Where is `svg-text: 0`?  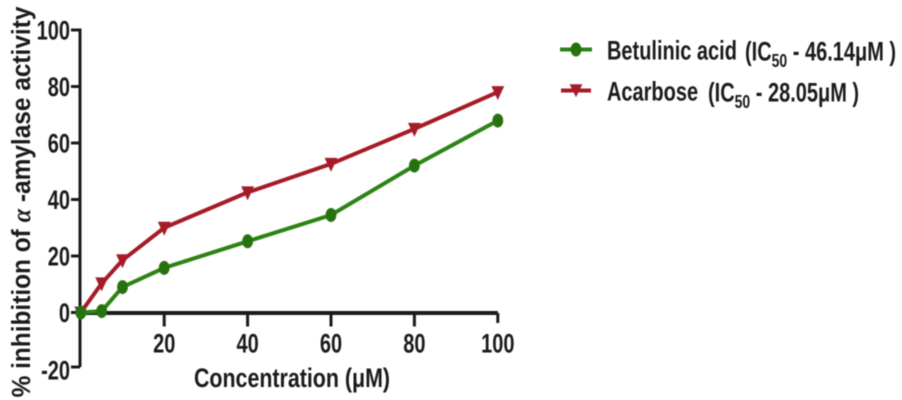
svg-text: 0 is located at coordinates (64, 312).